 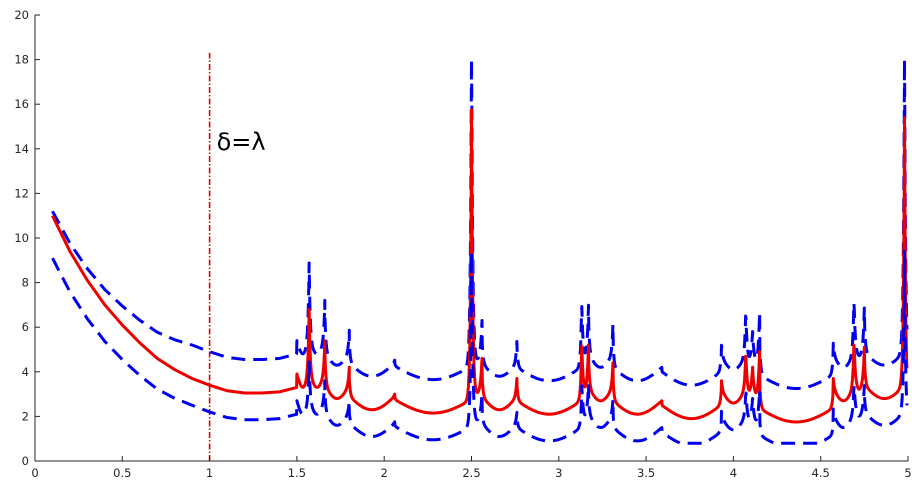 What do you see at coordinates (25, 372) in the screenshot?
I see `y-tick-label: 4` at bounding box center [25, 372].